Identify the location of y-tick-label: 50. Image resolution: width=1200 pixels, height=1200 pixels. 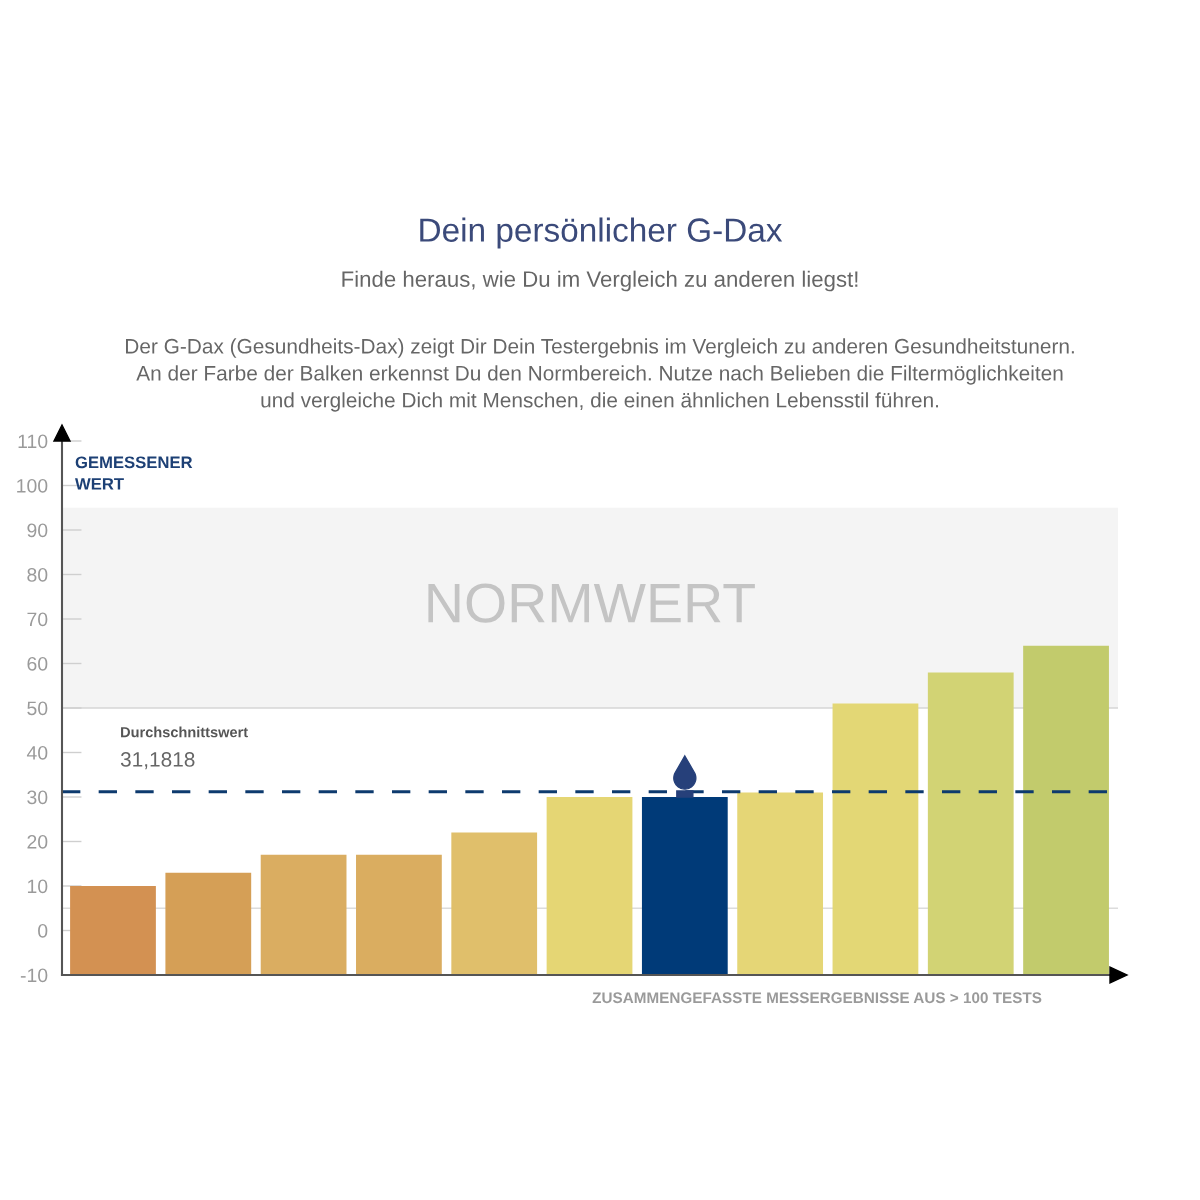
(37, 708).